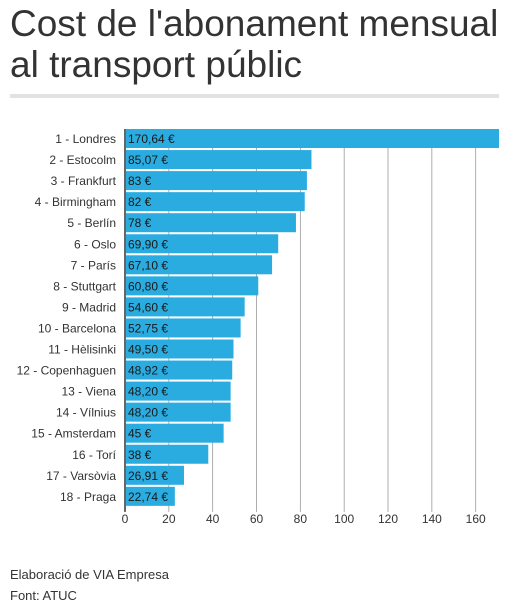 The height and width of the screenshot is (610, 505). I want to click on category-label-4: 4 - Birmingham, so click(75, 202).